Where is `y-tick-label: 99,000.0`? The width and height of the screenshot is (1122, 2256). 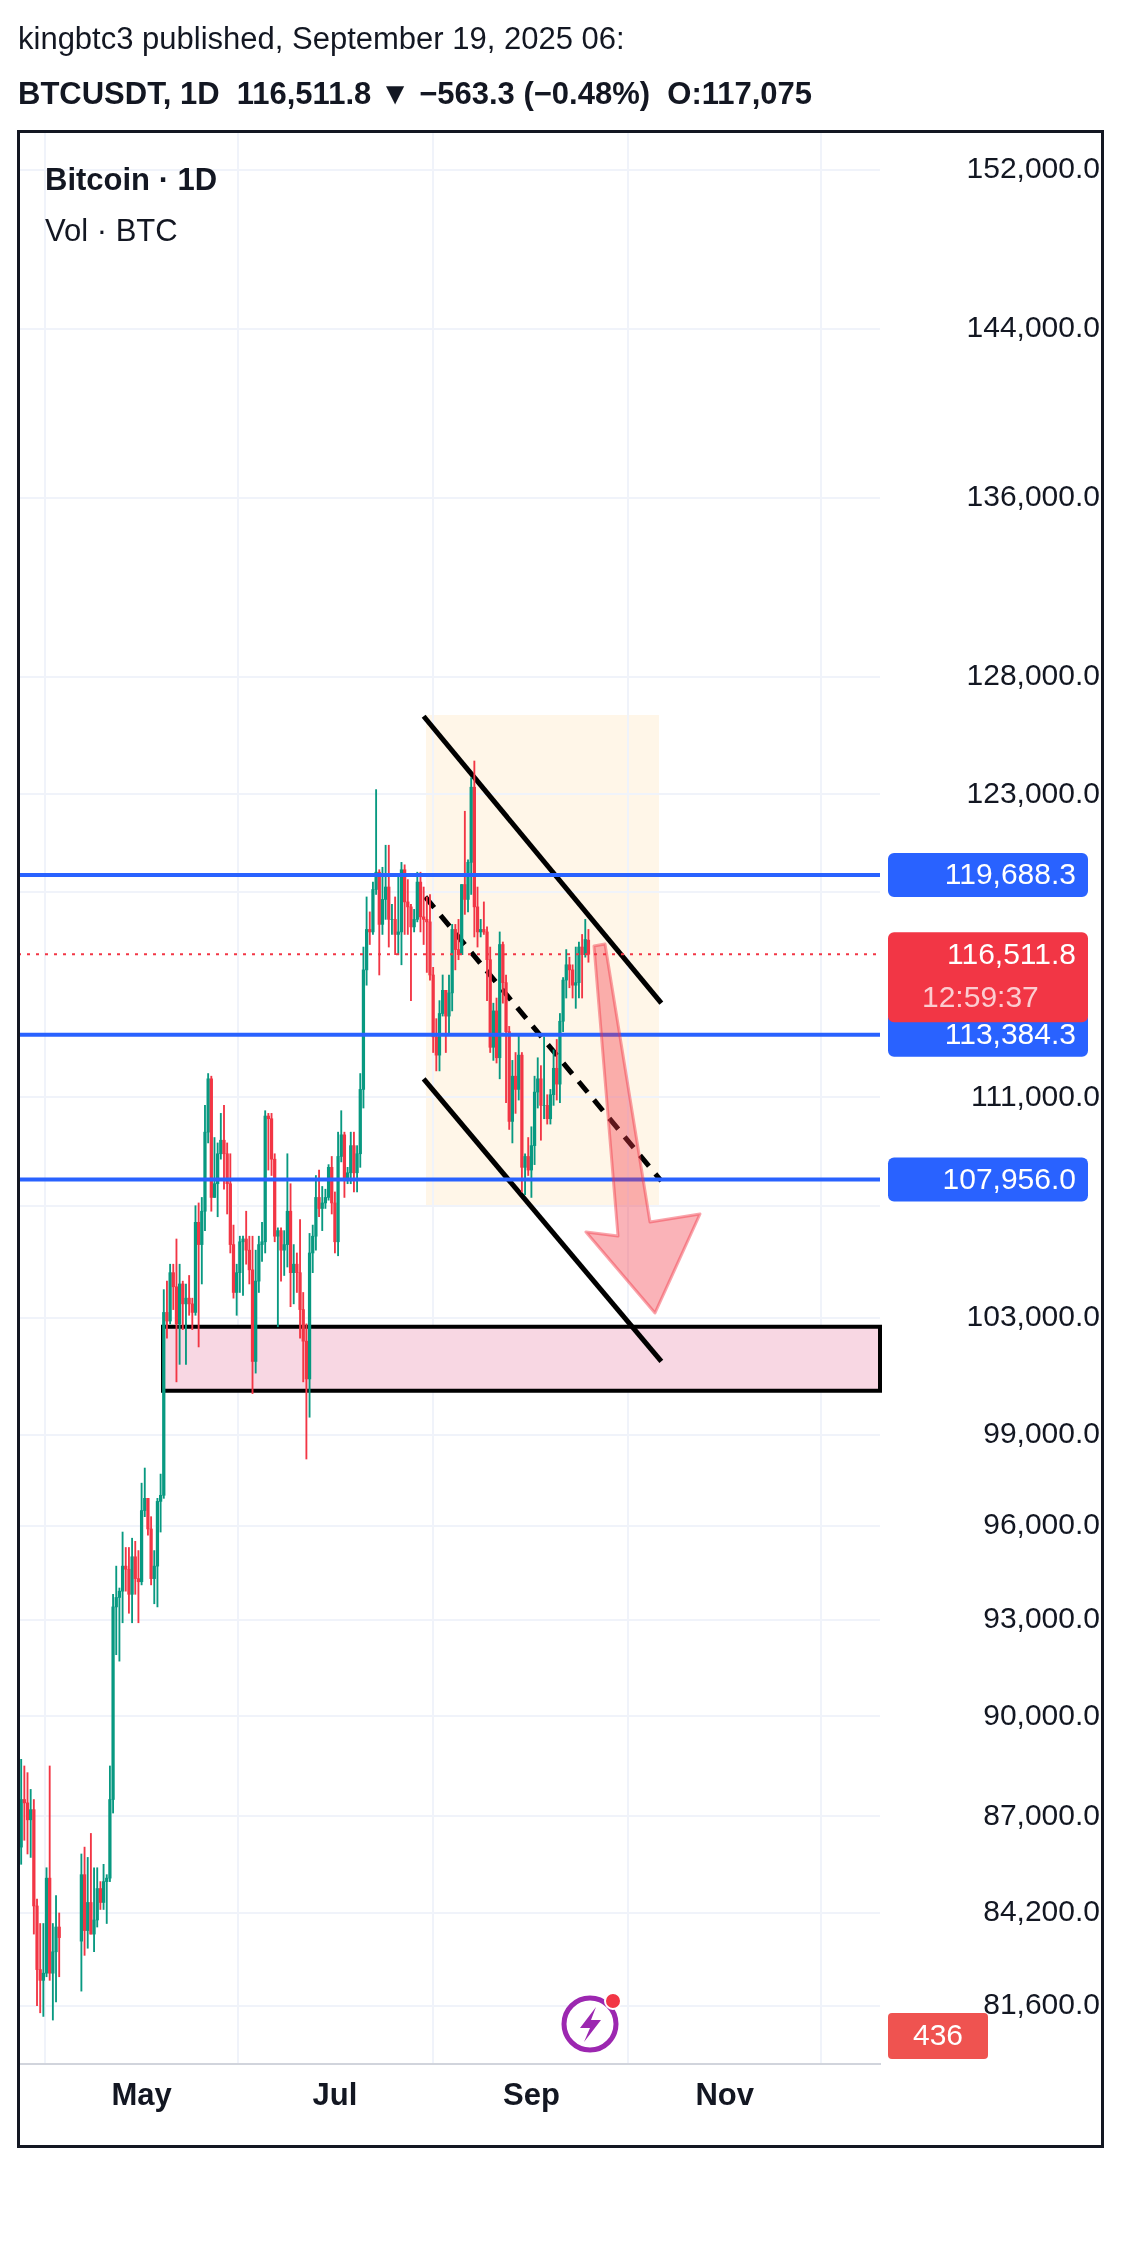
y-tick-label: 99,000.0 is located at coordinates (1041, 1433).